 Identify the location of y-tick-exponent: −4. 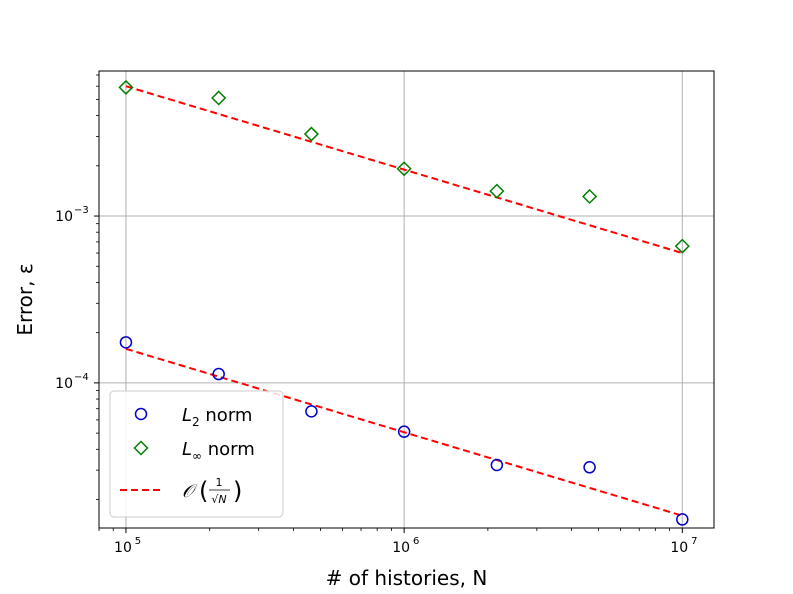
(81, 377).